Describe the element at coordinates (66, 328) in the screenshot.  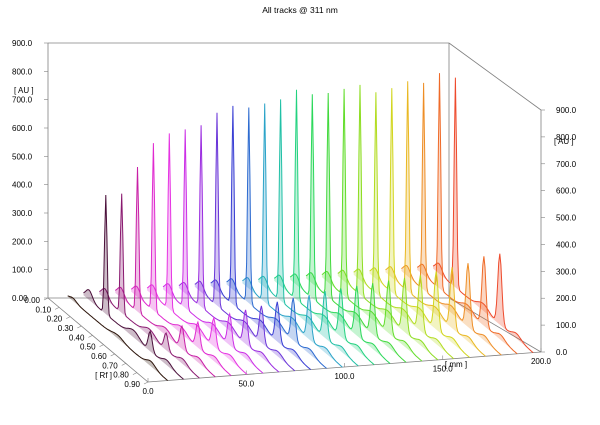
I see `rf-axis-tick-label: 0.30` at that location.